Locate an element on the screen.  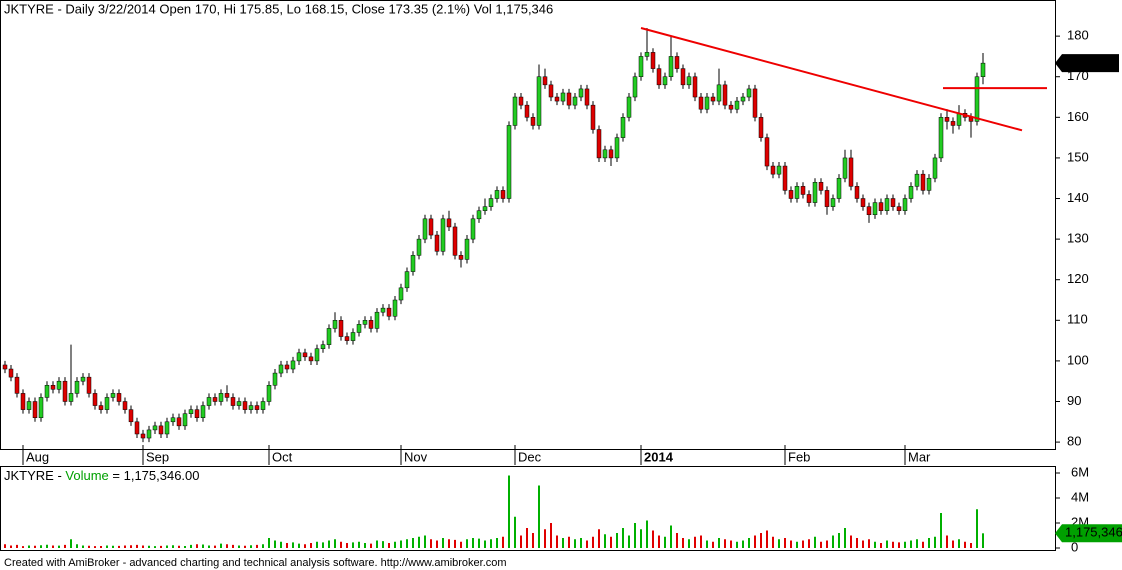
last-volume-label: 1,175,346 is located at coordinates (1093, 532).